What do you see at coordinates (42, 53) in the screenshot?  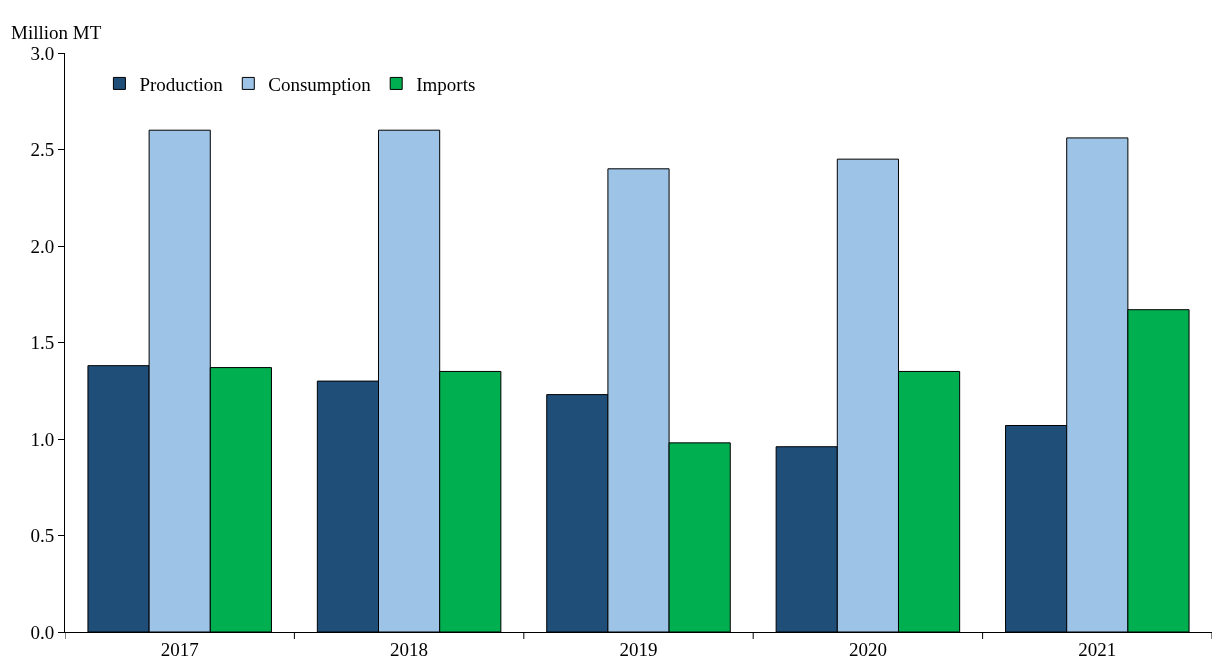 I see `y-tick-label: 3.0` at bounding box center [42, 53].